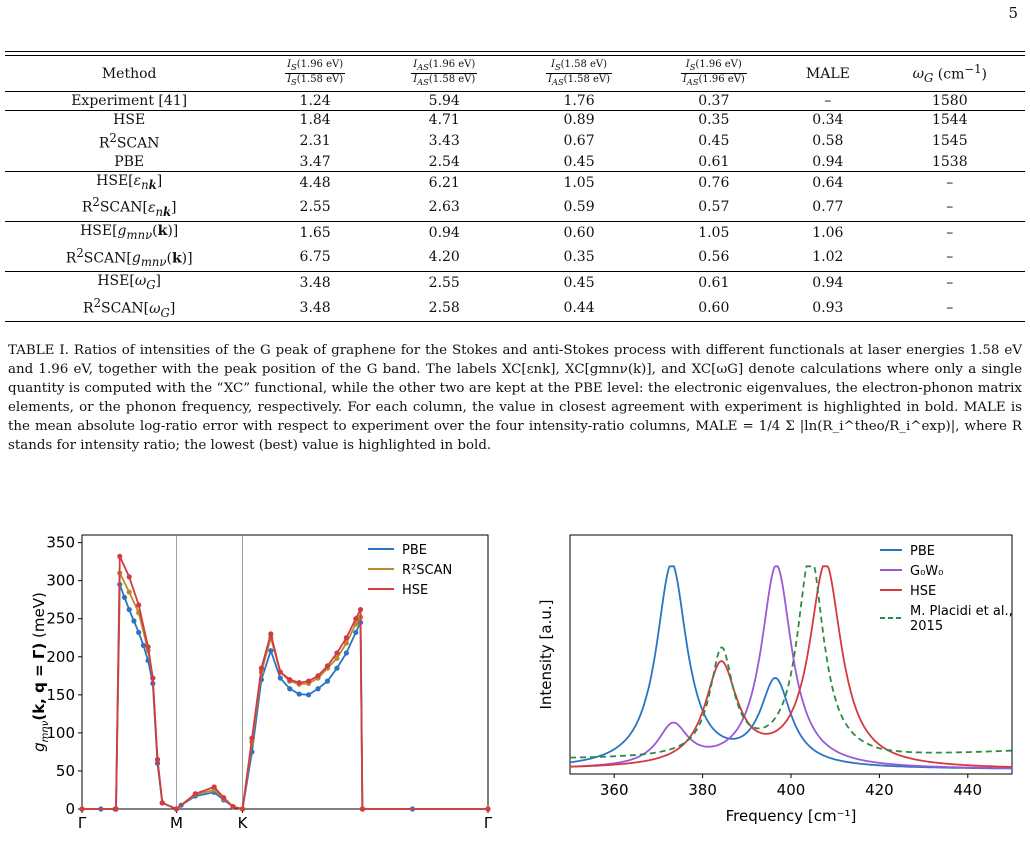 The height and width of the screenshot is (842, 1030). Describe the element at coordinates (949, 140) in the screenshot. I see `row-value: 1545` at that location.